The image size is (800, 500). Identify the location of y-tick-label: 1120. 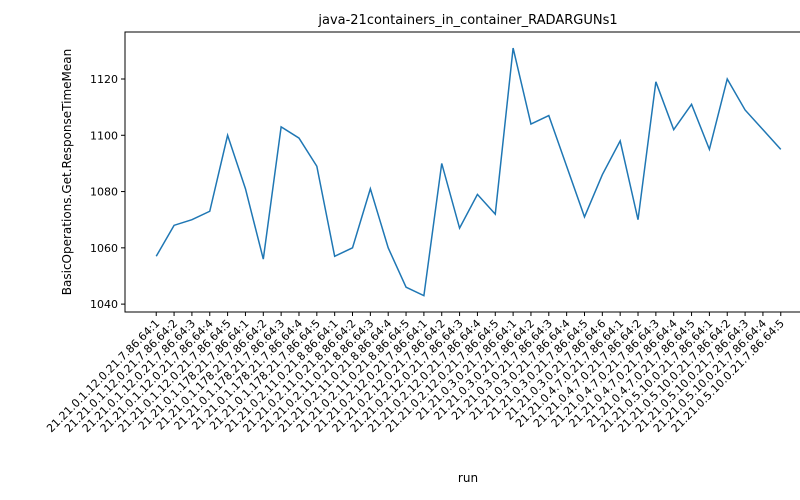
(104, 79).